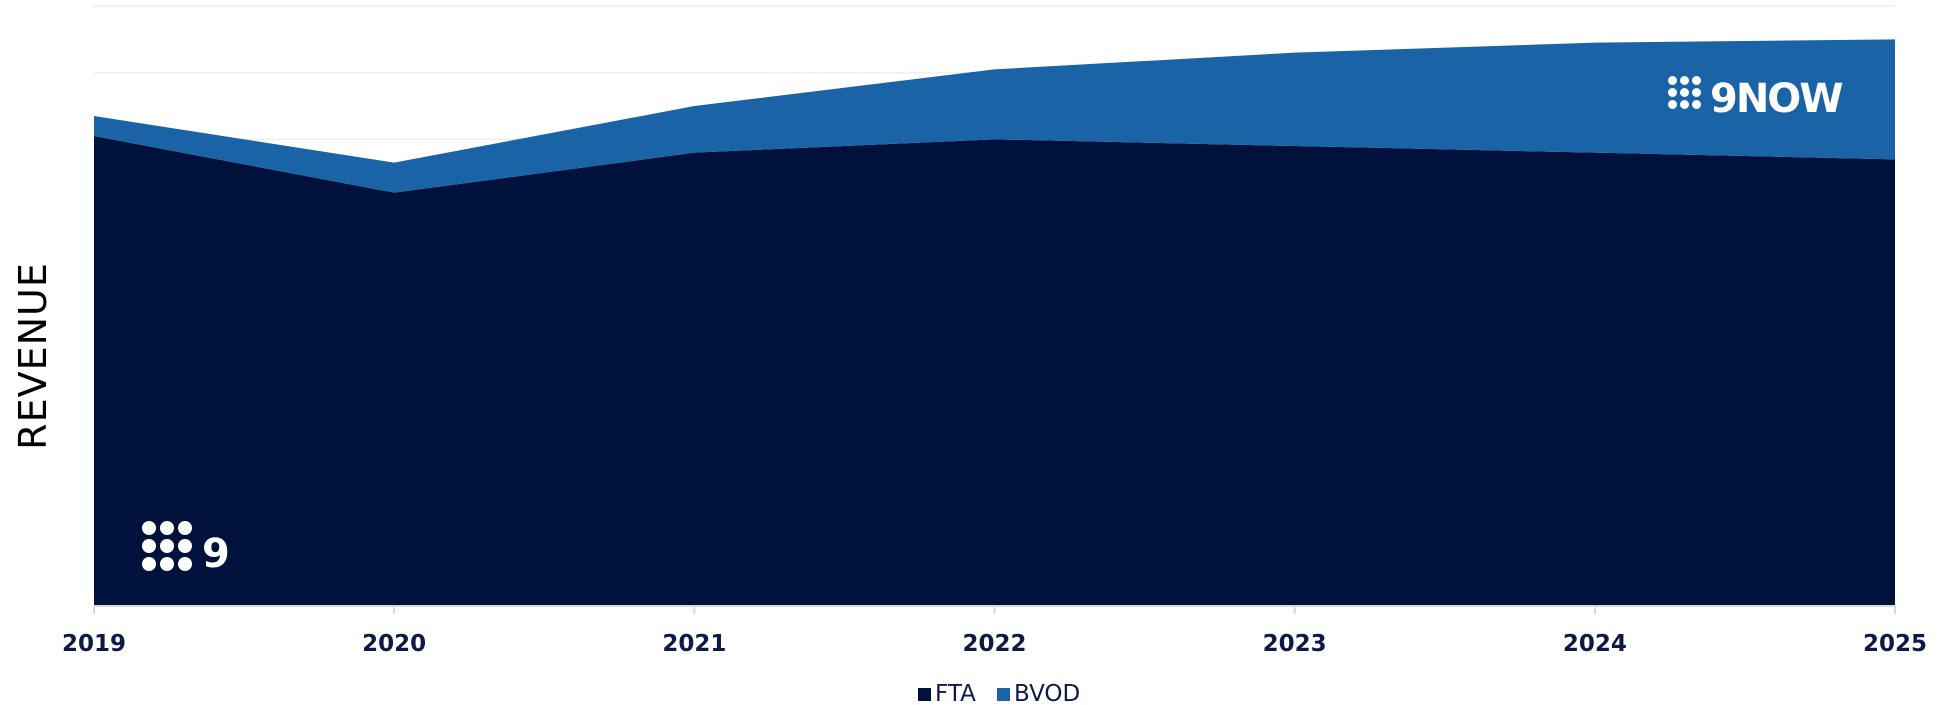  I want to click on x-tick-label: 2022, so click(994, 644).